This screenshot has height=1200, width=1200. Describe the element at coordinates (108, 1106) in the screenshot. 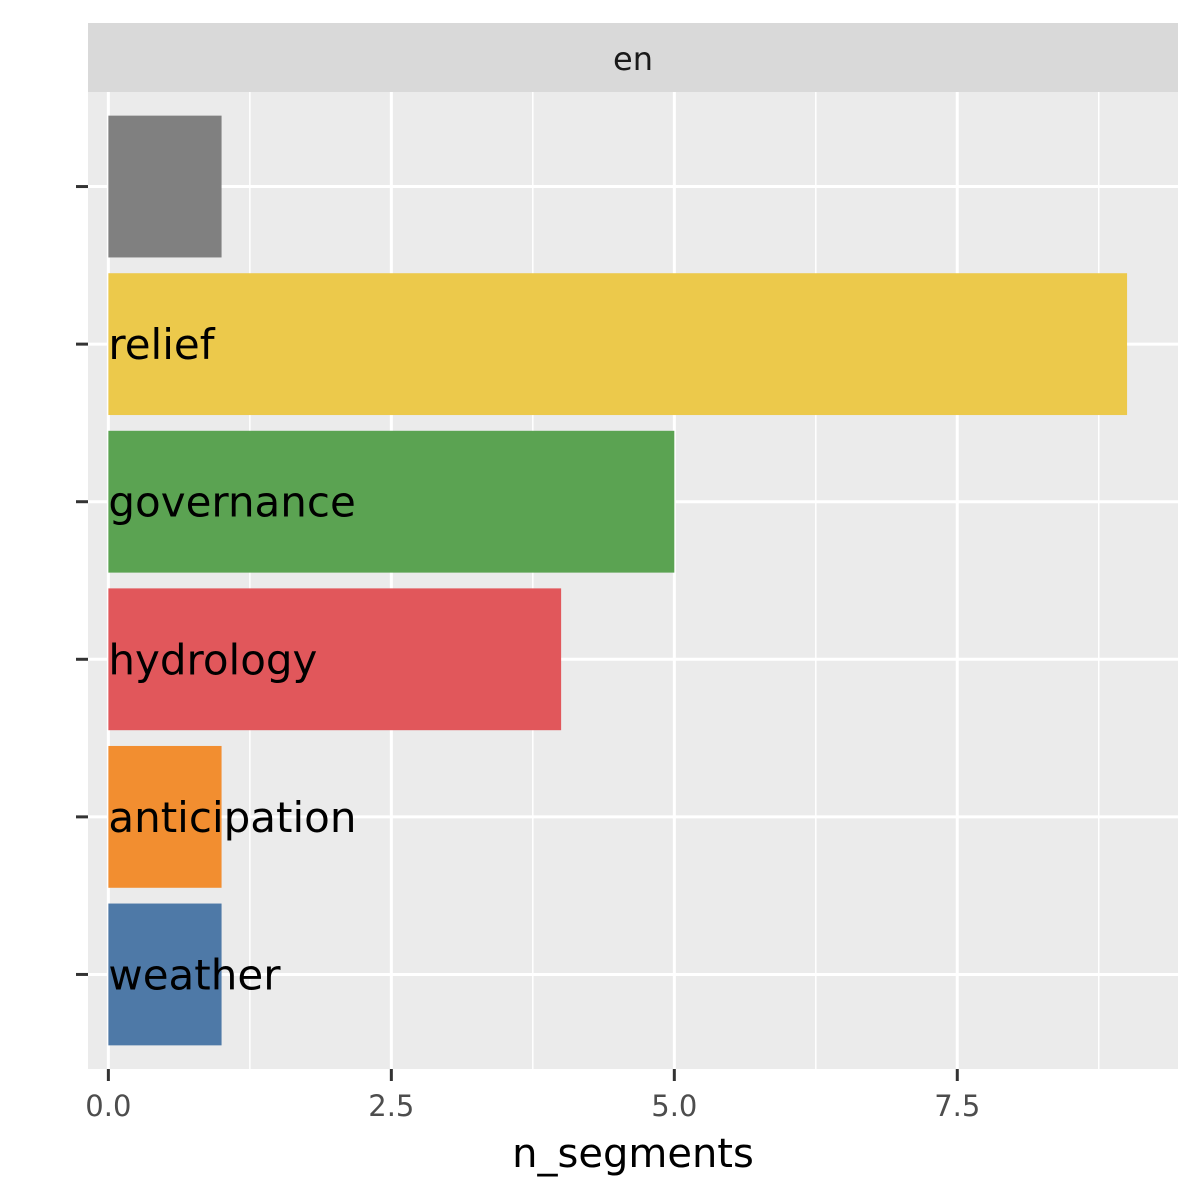

I see `x-tick-label: 0.0` at that location.